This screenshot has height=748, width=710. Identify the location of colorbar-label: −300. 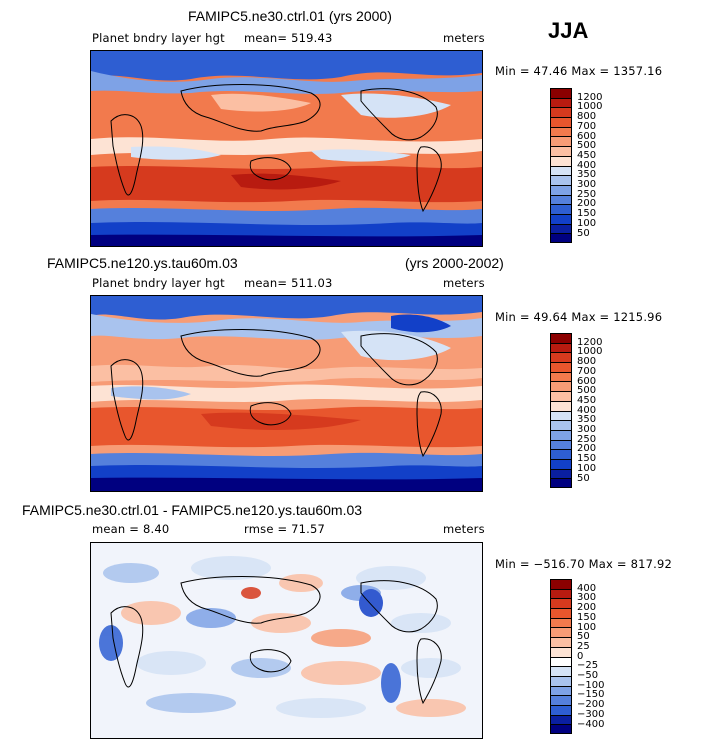
(591, 714).